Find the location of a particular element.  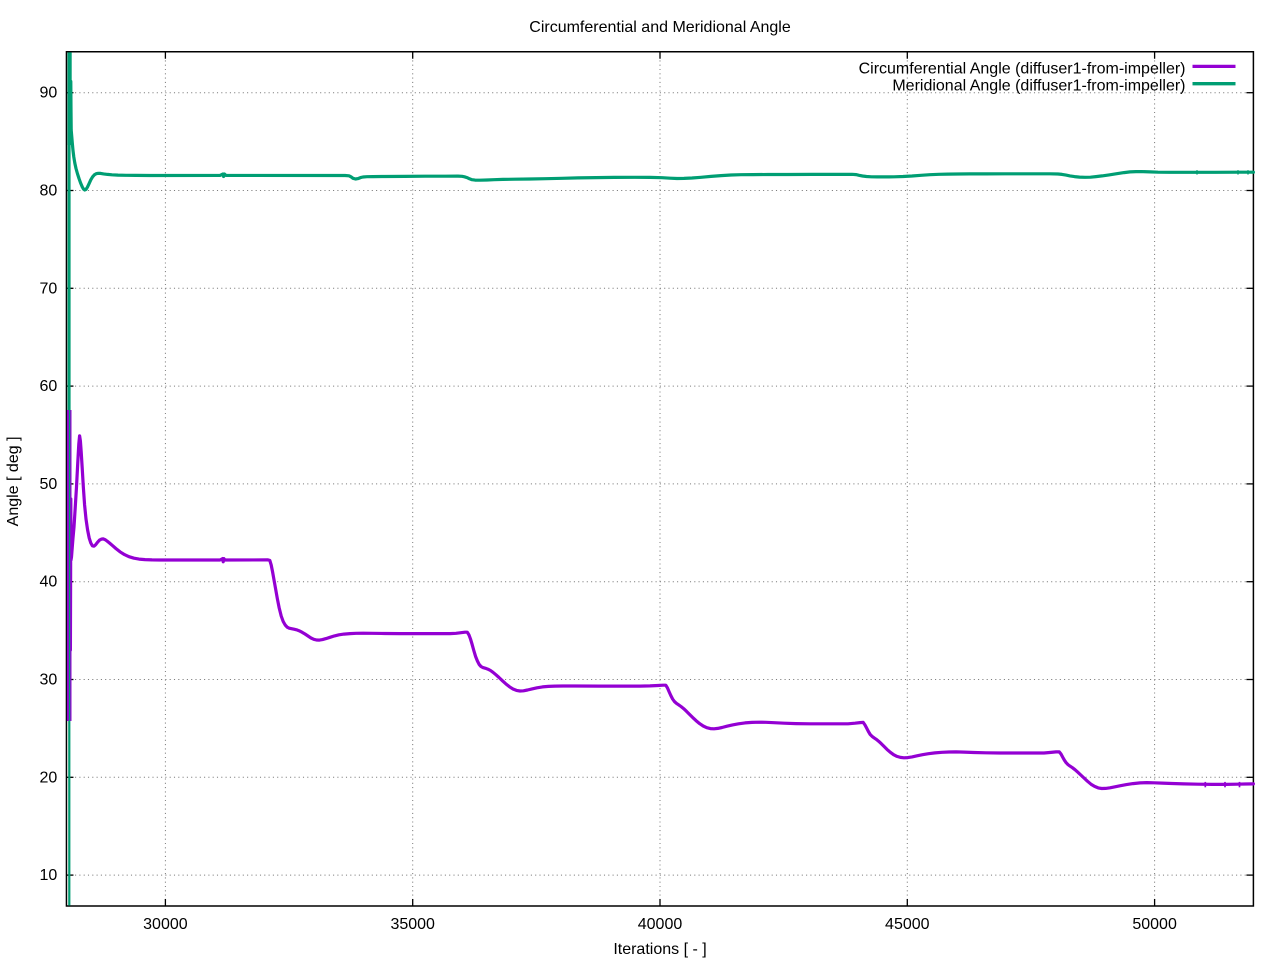

svg-text: 35000 is located at coordinates (412, 924).